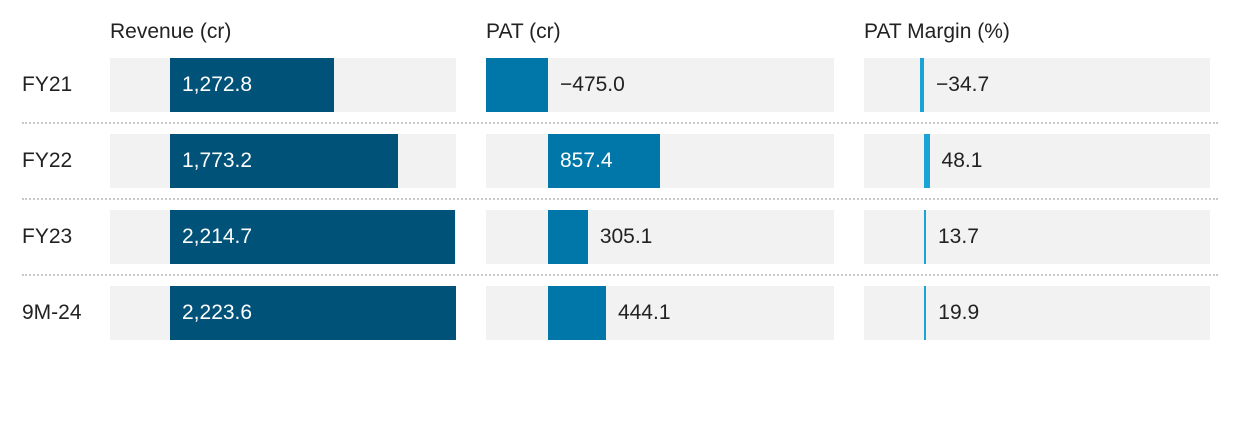 This screenshot has width=1240, height=426. What do you see at coordinates (958, 236) in the screenshot?
I see `data-label: 13.7` at bounding box center [958, 236].